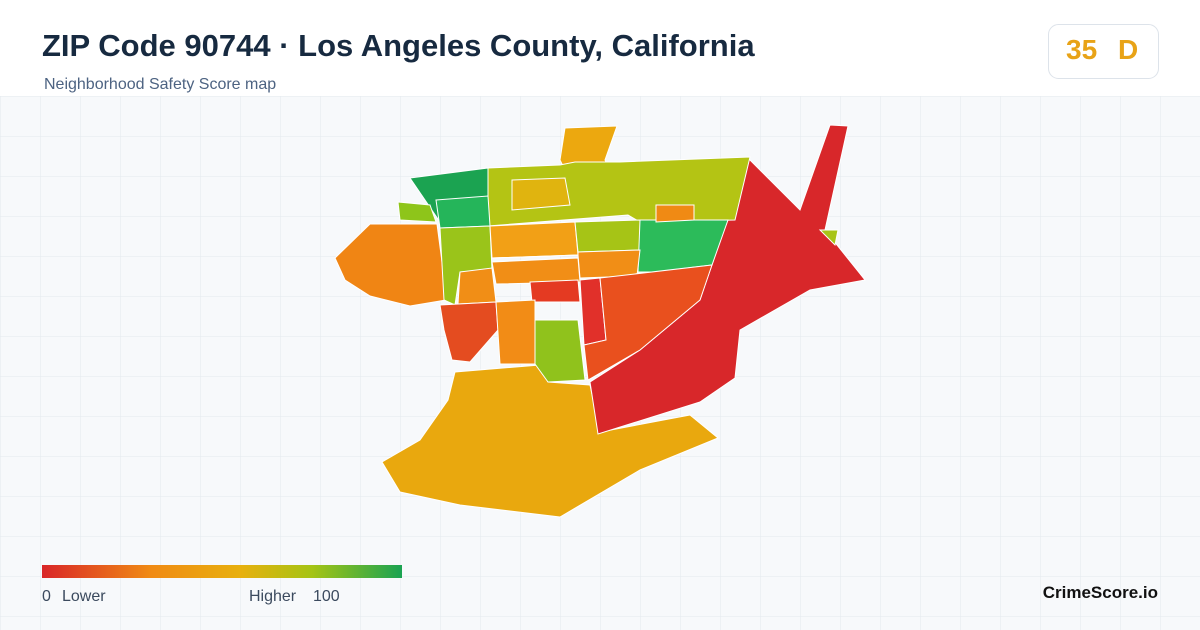 The height and width of the screenshot is (630, 1200). Describe the element at coordinates (326, 596) in the screenshot. I see `legend-max: 100` at that location.